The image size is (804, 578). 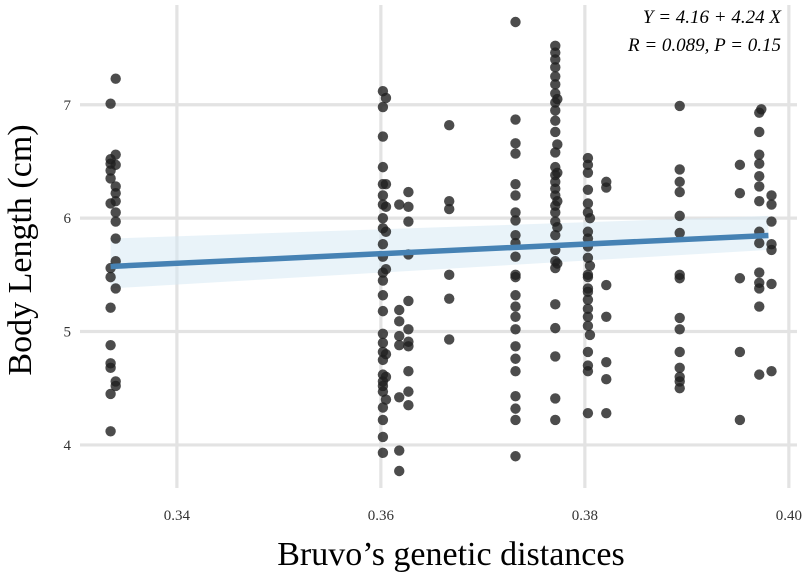 I want to click on y-tick-label: 4, so click(x=68, y=446).